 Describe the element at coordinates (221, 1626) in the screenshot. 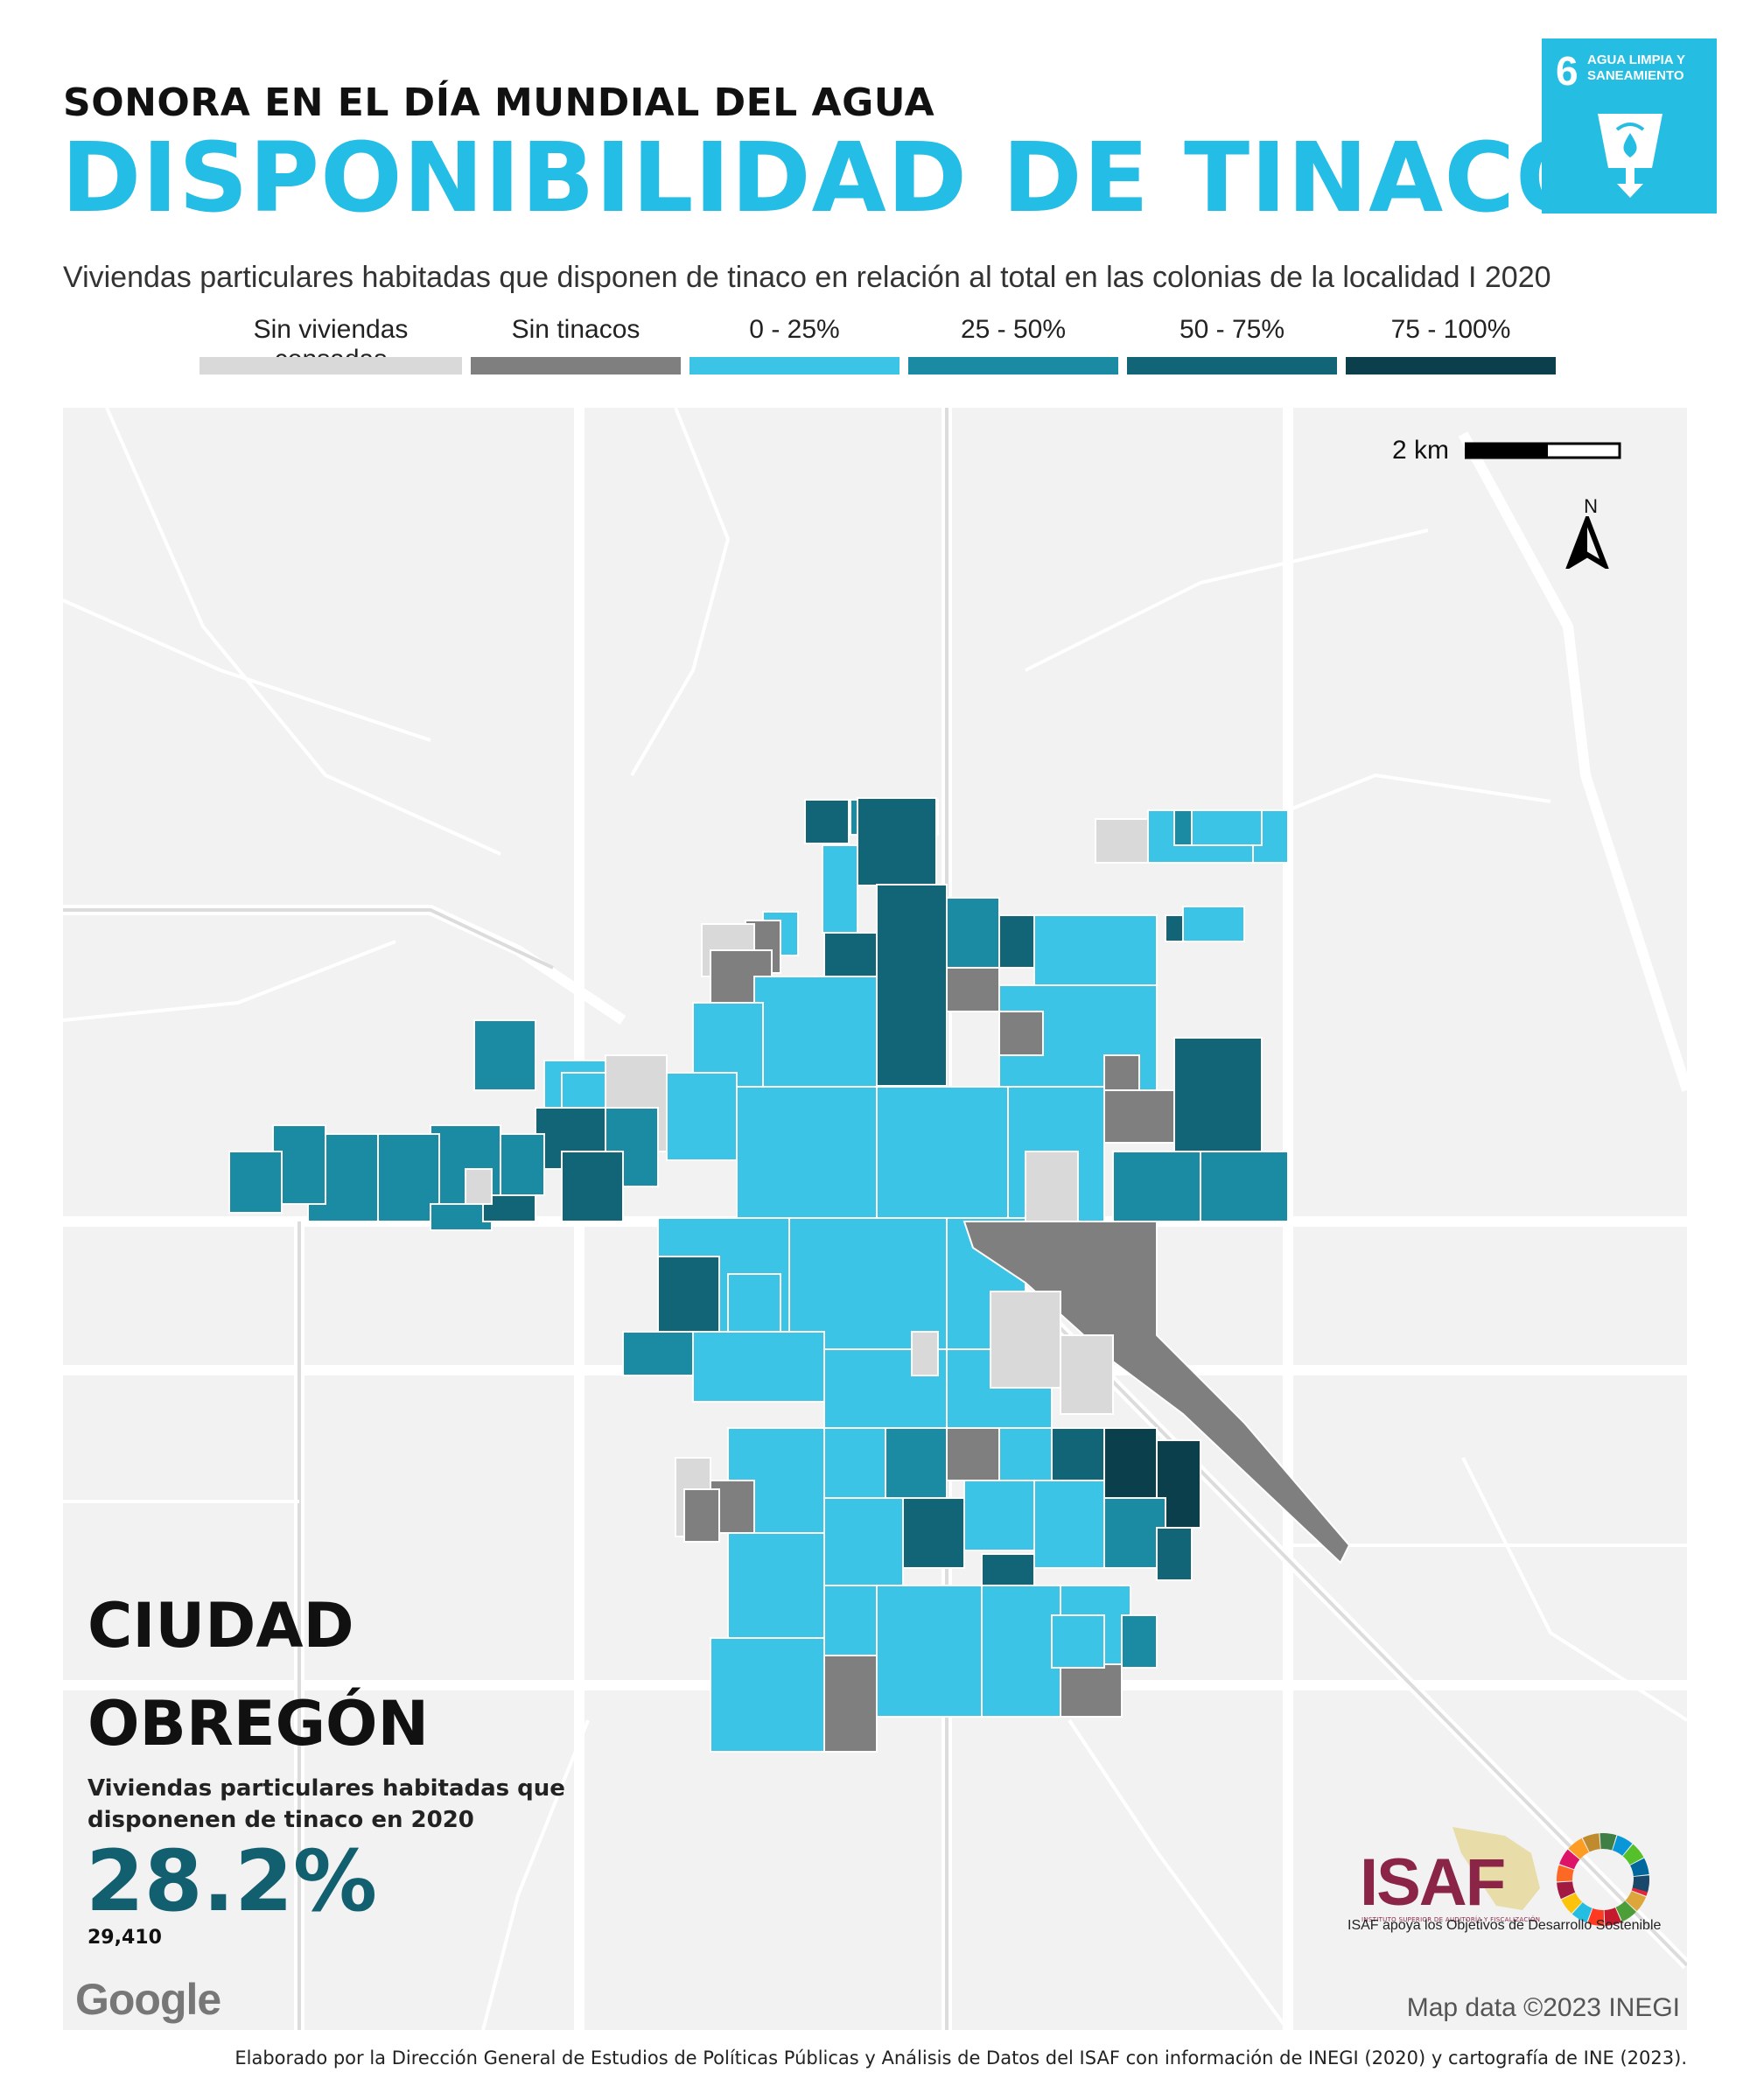

I see `city-name-line1: CIUDAD` at that location.